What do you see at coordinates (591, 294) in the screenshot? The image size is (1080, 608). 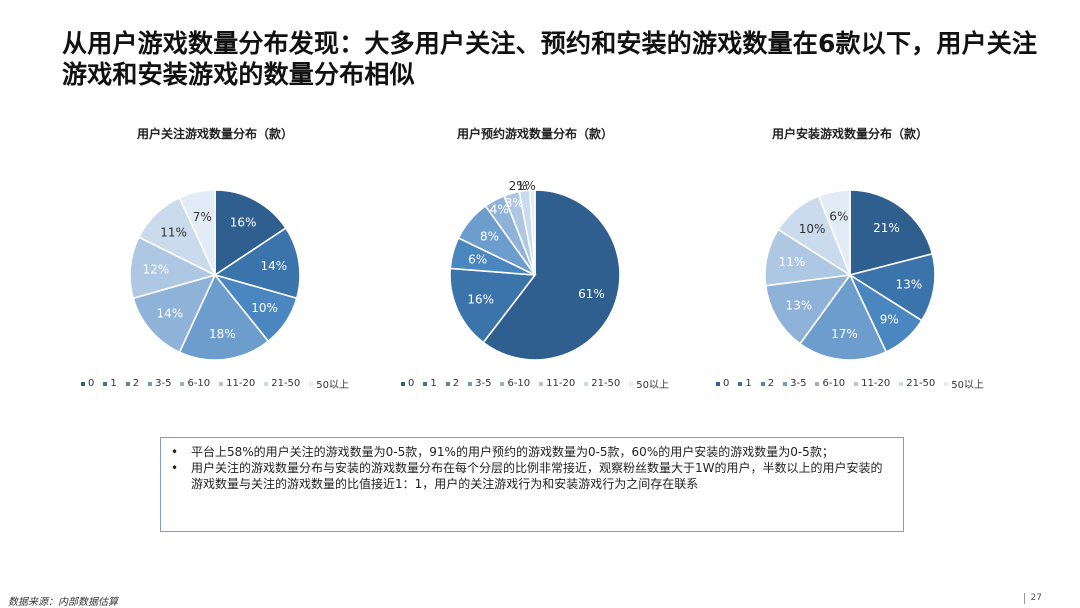 I see `data-label: 61%` at bounding box center [591, 294].